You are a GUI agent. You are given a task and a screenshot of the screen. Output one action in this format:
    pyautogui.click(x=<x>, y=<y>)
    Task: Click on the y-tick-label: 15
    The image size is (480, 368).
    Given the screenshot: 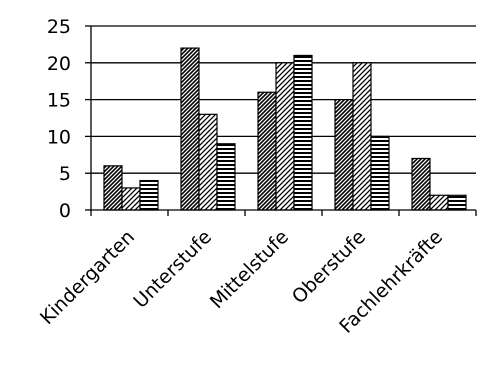 What is the action you would take?
    pyautogui.click(x=59, y=101)
    